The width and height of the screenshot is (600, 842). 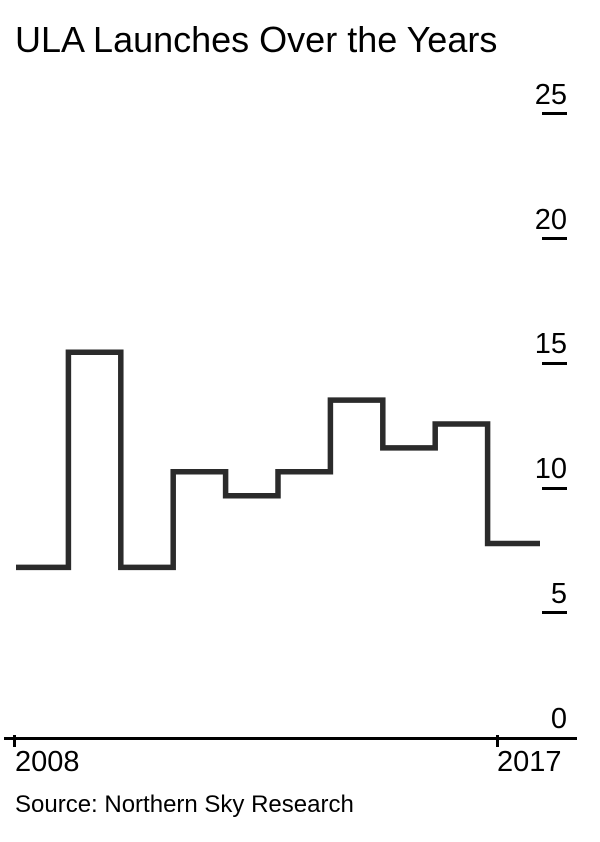 I want to click on x-axis-tick-2008, so click(x=14, y=741).